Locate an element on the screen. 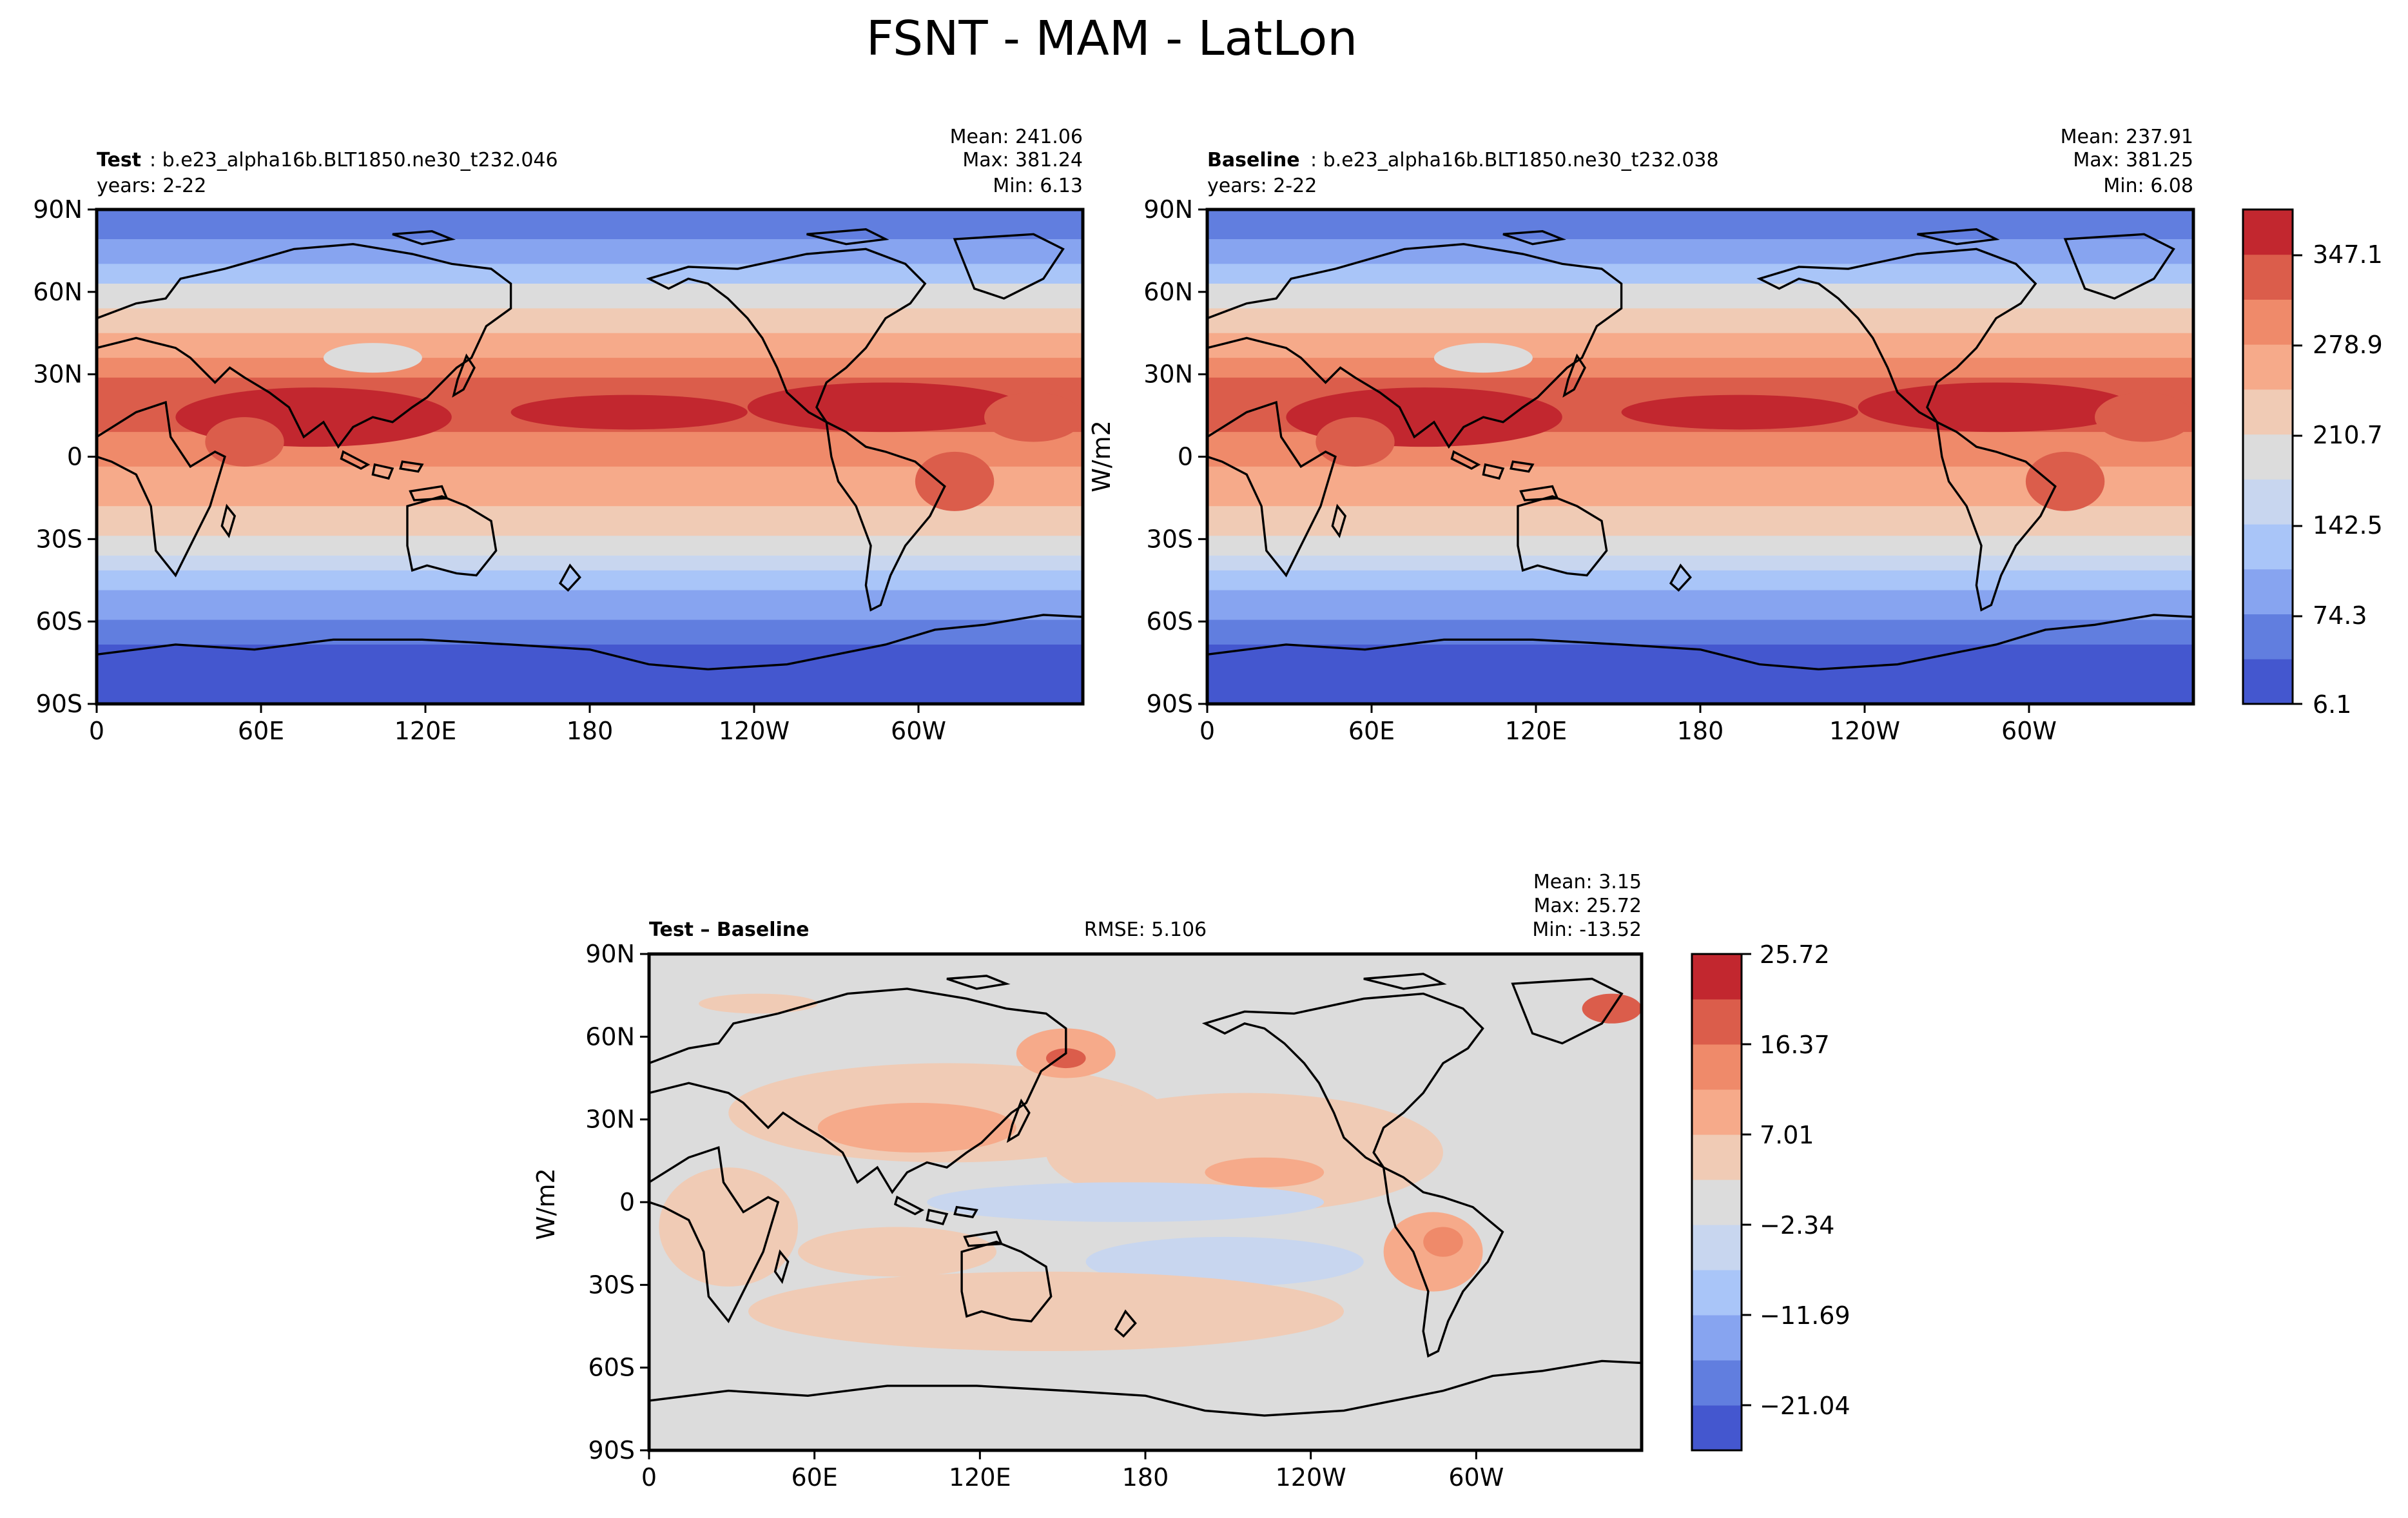  diff-colorbar-frame is located at coordinates (1717, 1202).